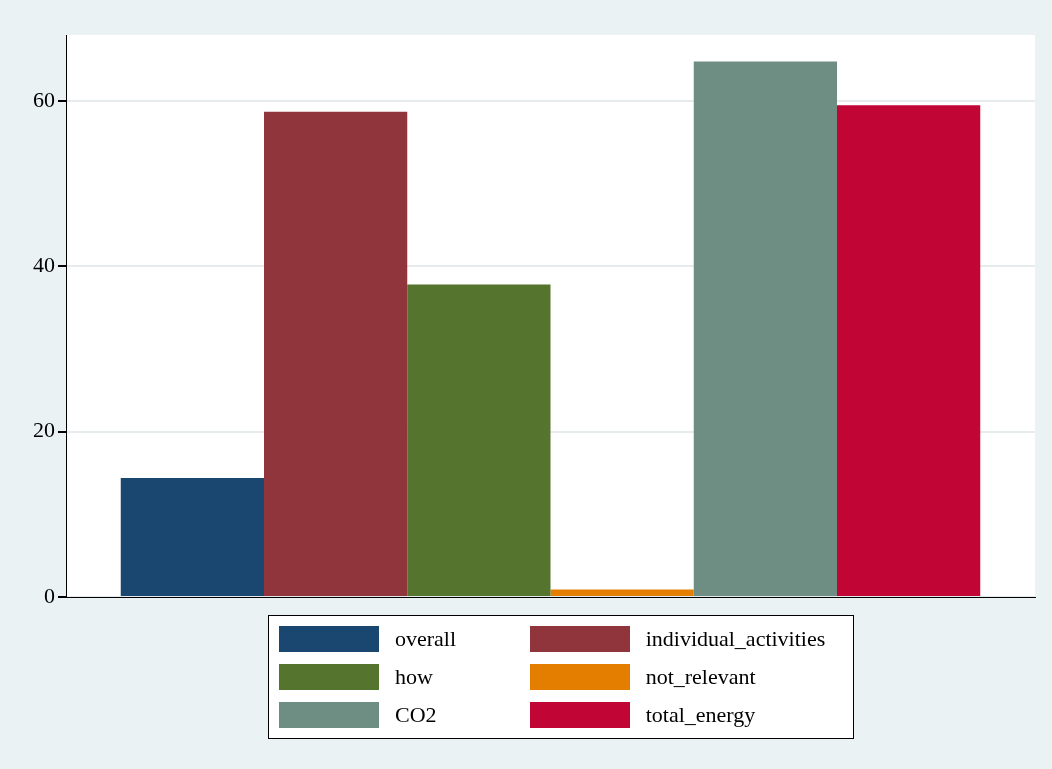 Image resolution: width=1052 pixels, height=769 pixels. I want to click on legend-label: not_relevant, so click(700, 677).